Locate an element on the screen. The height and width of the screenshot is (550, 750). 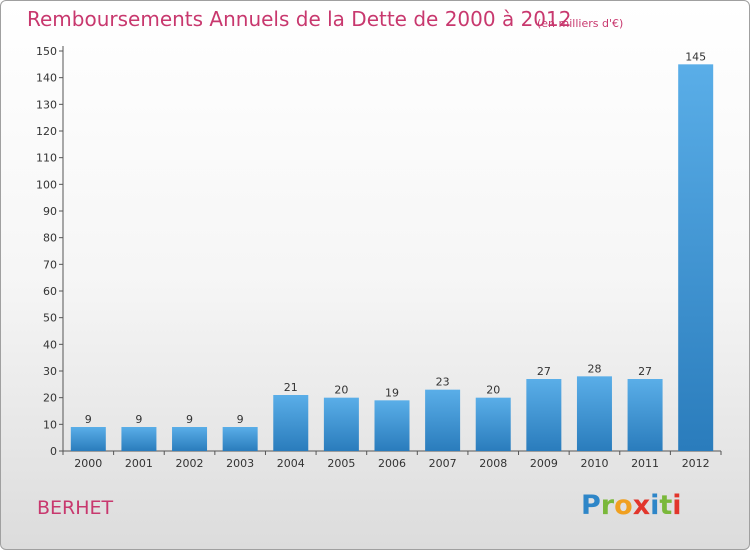
x-tick-label: 2007 is located at coordinates (443, 463).